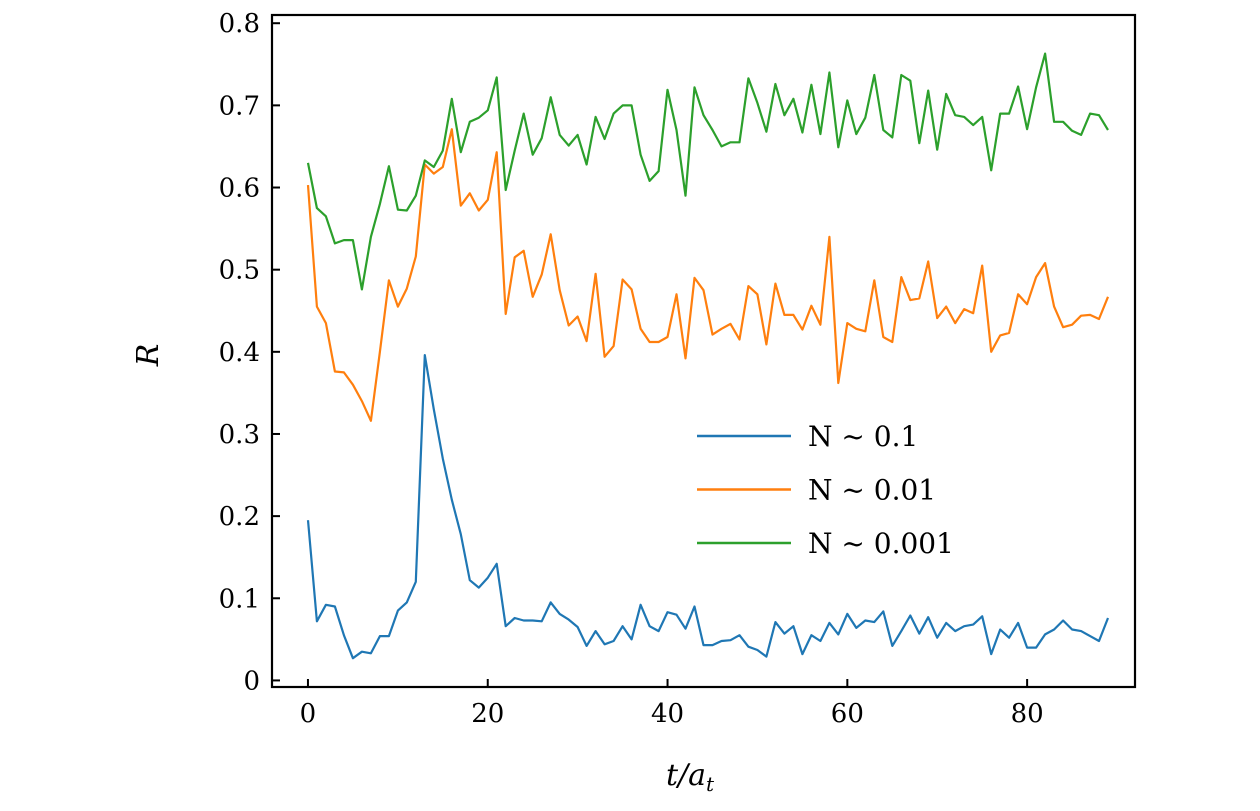  I want to click on x-axis-label-subscript: t, so click(710, 784).